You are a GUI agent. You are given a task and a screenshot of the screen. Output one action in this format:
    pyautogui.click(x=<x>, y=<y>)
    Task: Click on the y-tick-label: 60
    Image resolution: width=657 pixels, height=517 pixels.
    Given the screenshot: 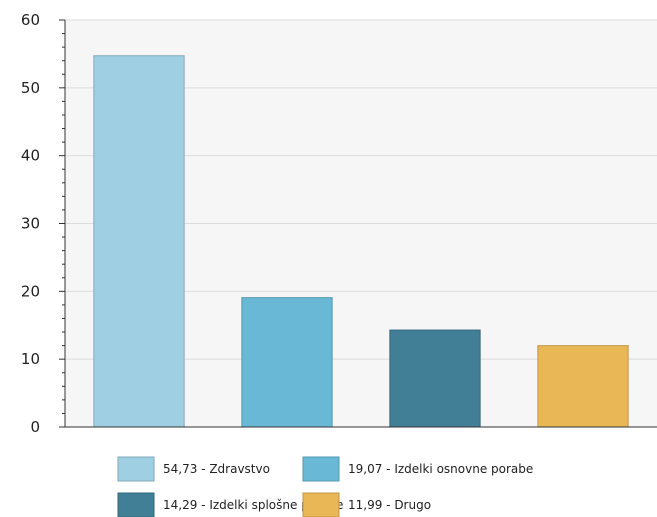 What is the action you would take?
    pyautogui.click(x=30, y=20)
    